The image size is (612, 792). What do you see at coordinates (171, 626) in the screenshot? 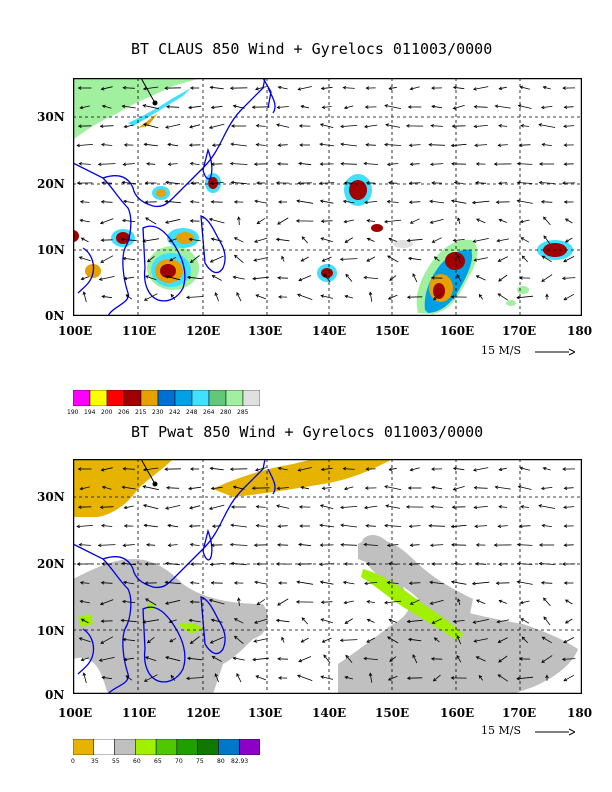
I see `moist-region-west` at bounding box center [171, 626].